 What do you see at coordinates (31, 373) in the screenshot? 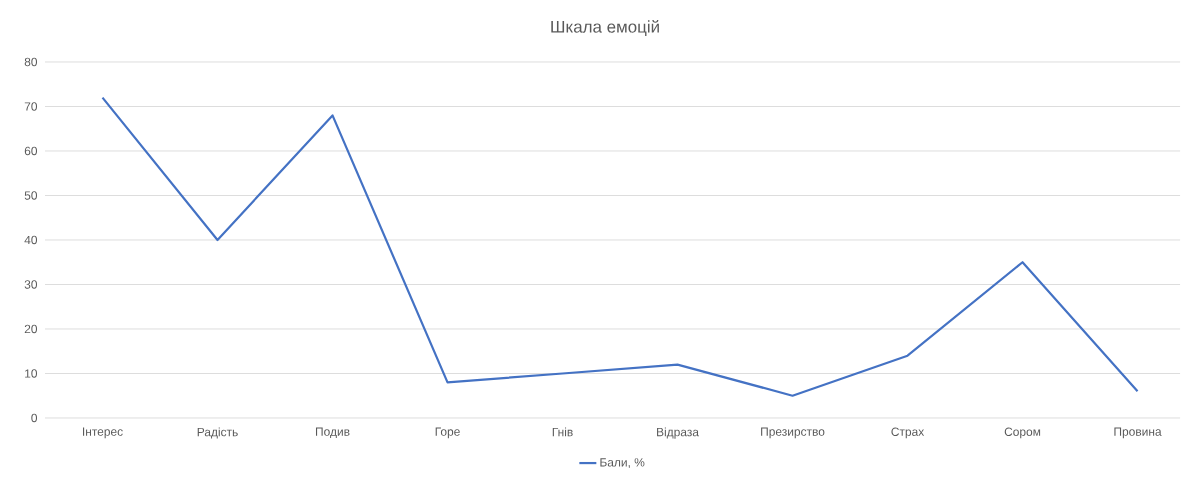
I see `y-tick-label: 10` at bounding box center [31, 373].